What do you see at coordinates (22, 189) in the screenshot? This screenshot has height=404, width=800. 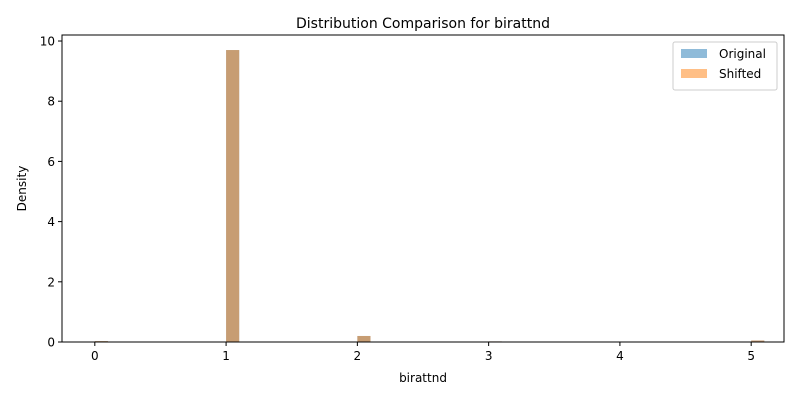 I see `y-axis-label: Density` at bounding box center [22, 189].